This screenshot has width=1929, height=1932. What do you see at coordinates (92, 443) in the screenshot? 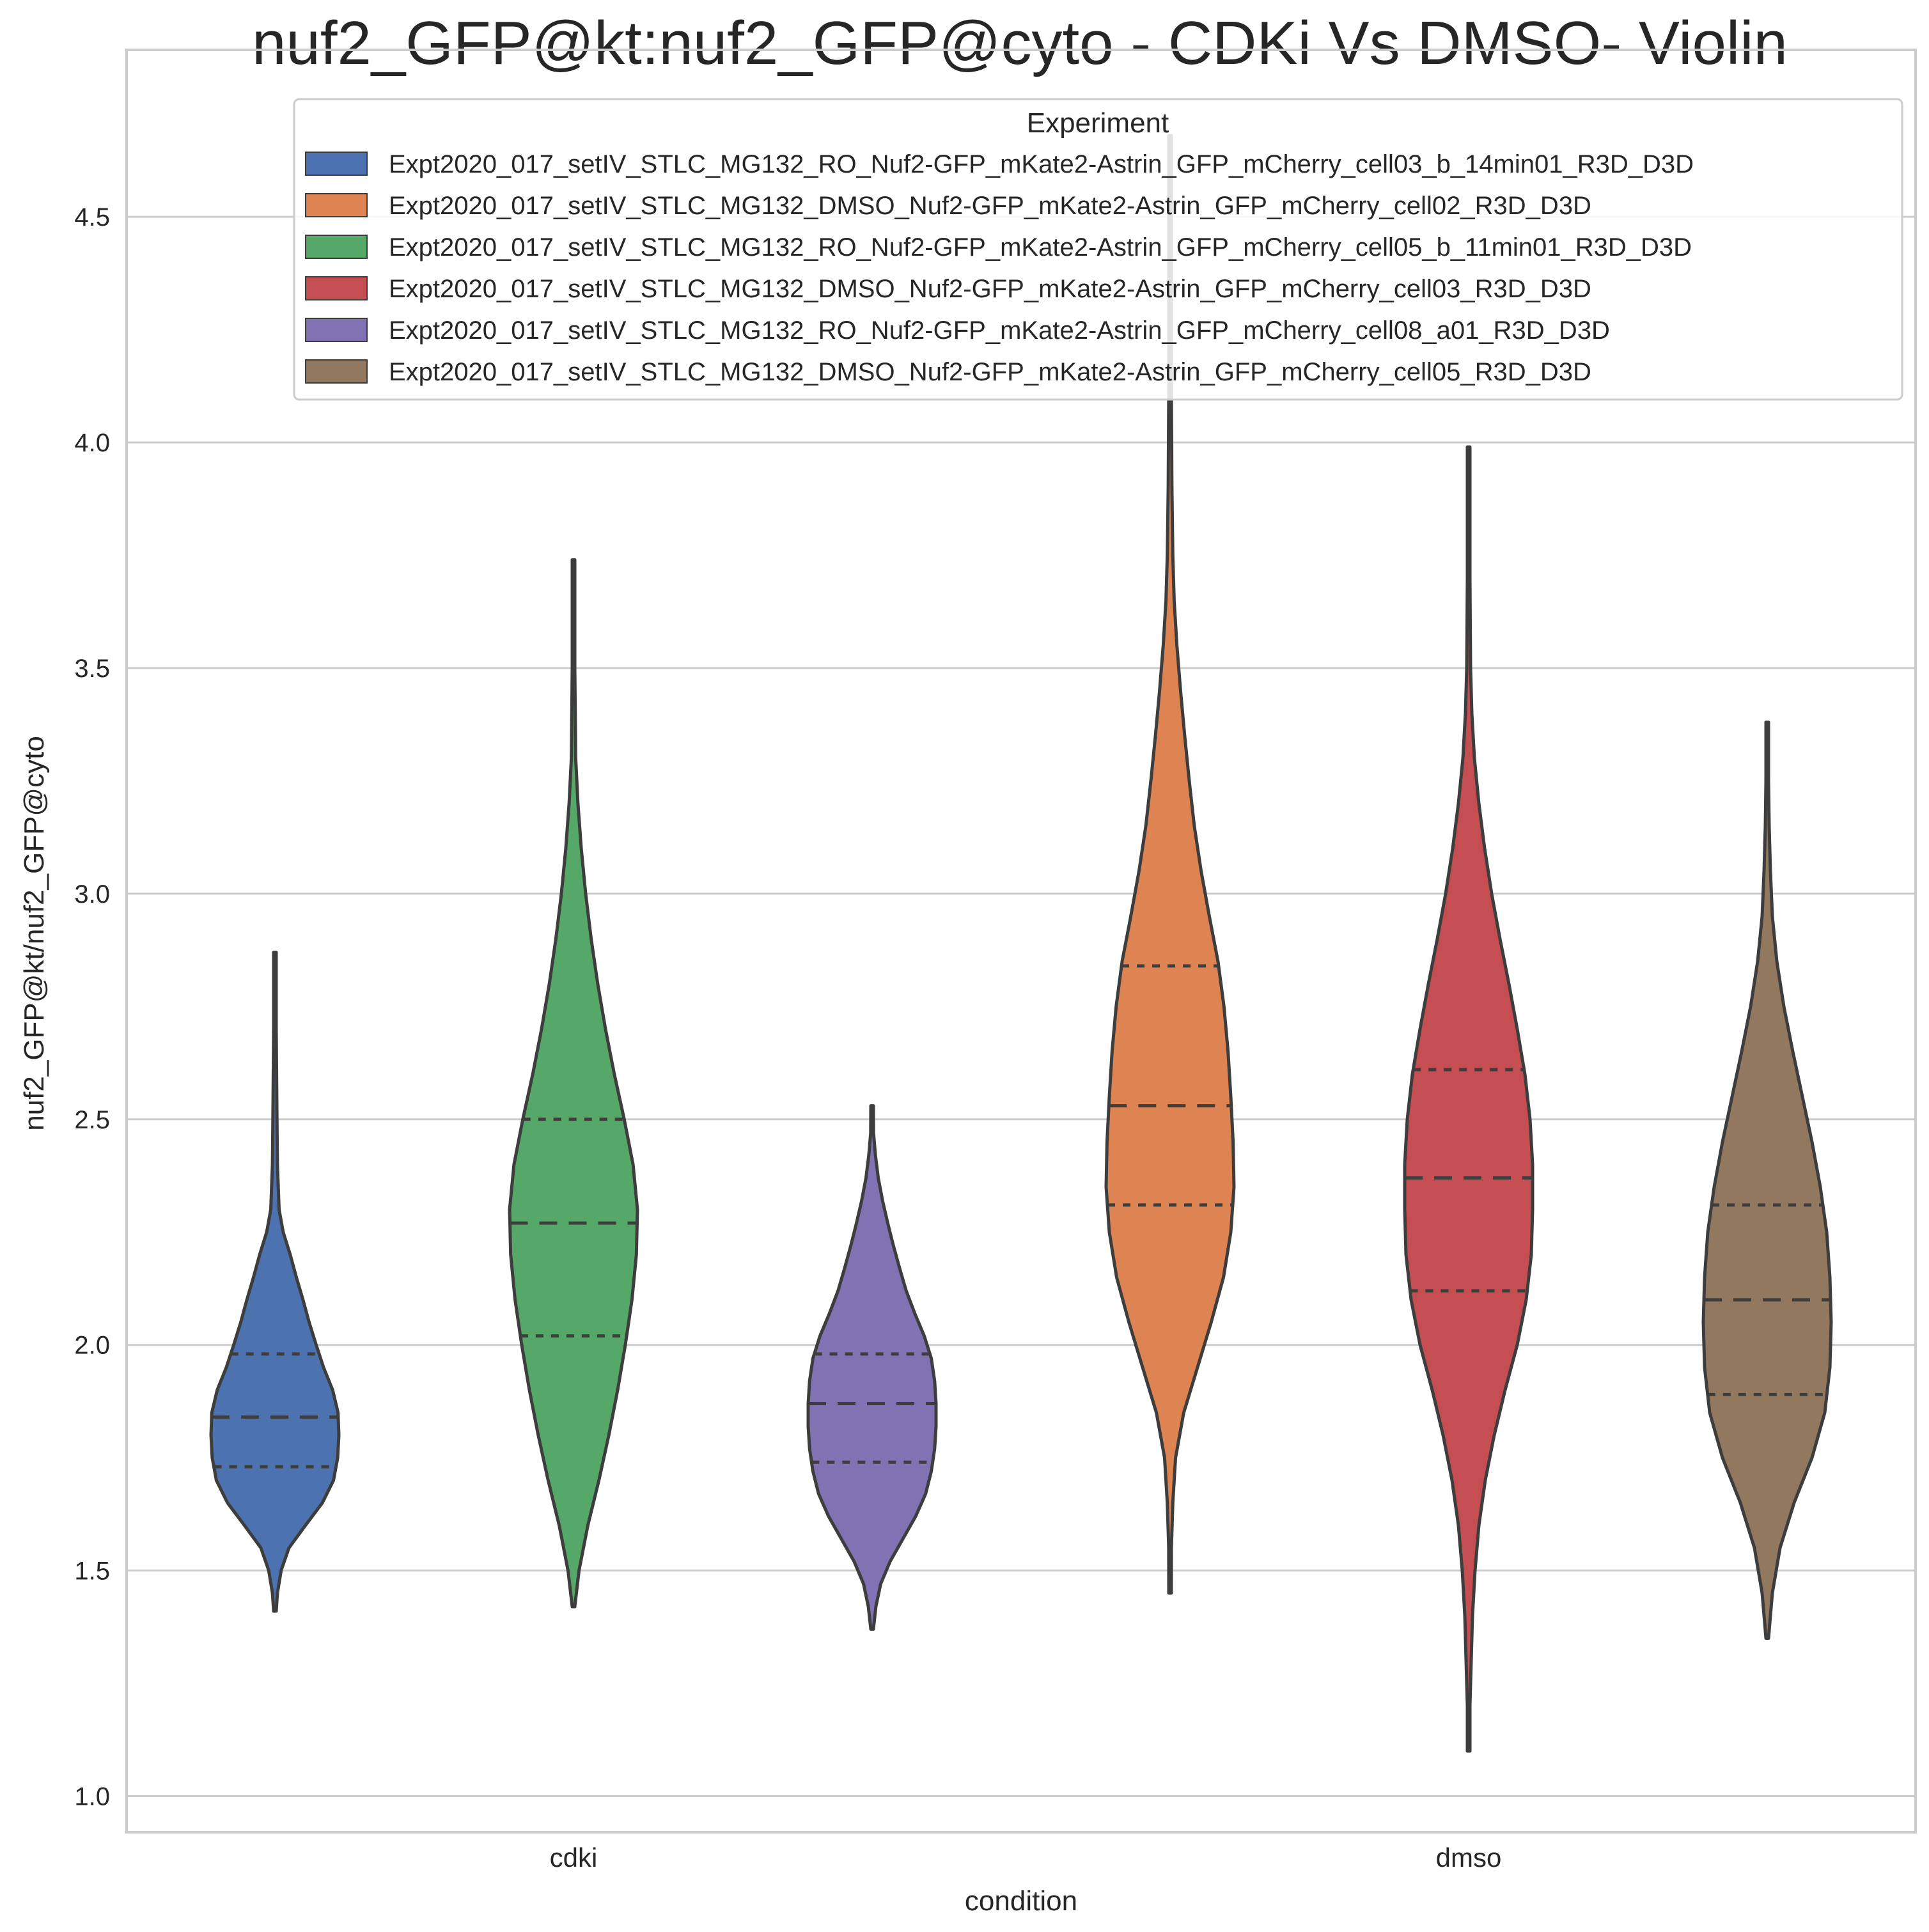
I see `y-tick-label: 4.0` at bounding box center [92, 443].